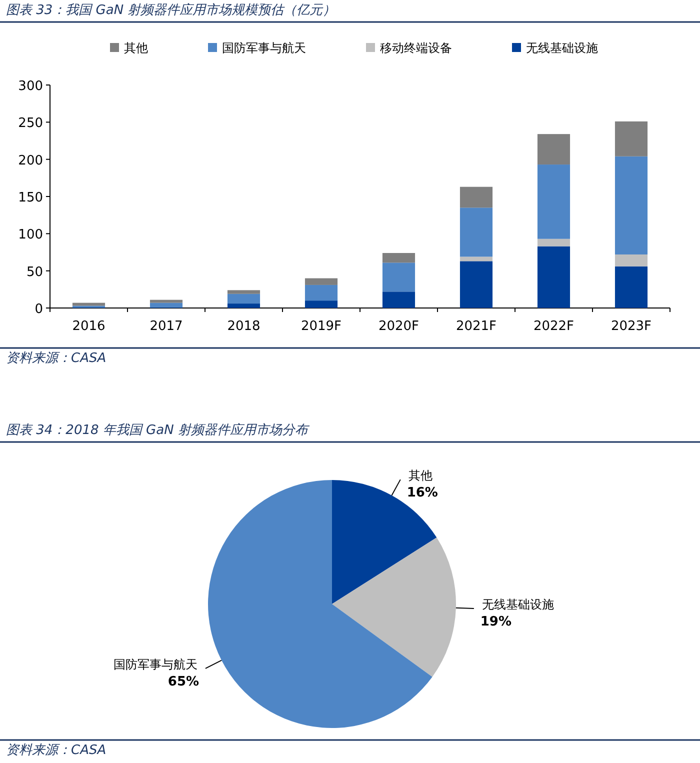 This screenshot has height=763, width=700. Describe the element at coordinates (30, 124) in the screenshot. I see `y-tick-label: 250` at that location.